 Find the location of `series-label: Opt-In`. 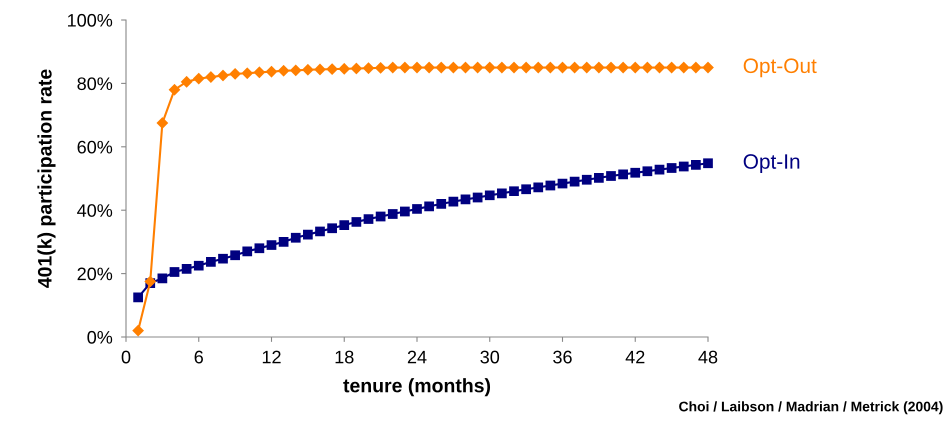

series-label: Opt-In is located at coordinates (772, 163).